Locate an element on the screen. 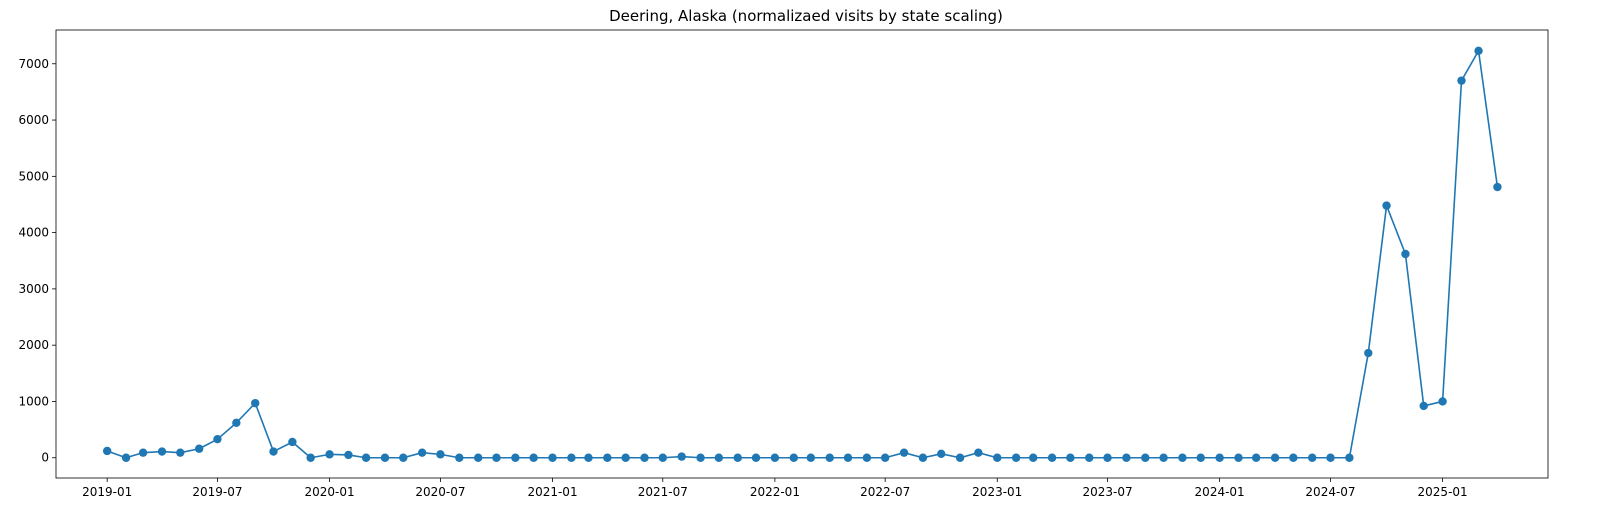 This screenshot has height=526, width=1615. x-tick-label: 2021-01 is located at coordinates (552, 492).